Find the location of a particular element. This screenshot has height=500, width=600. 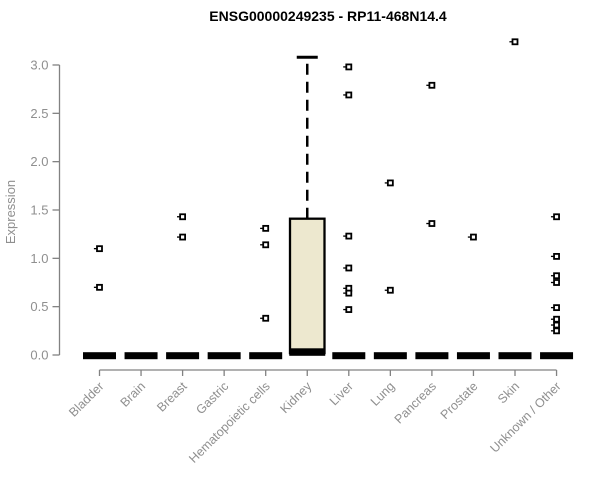

x-tick-label-liver: Liver is located at coordinates (341, 393).